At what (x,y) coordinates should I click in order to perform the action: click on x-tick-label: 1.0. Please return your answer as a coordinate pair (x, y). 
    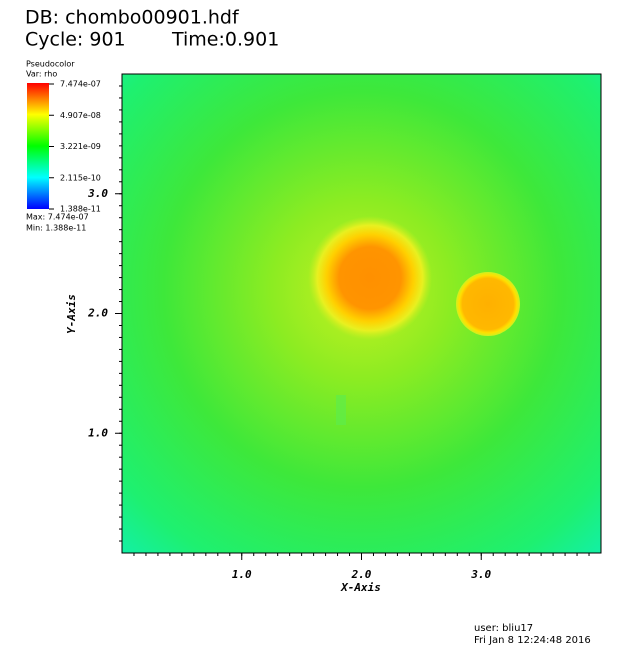
    Looking at the image, I should click on (242, 574).